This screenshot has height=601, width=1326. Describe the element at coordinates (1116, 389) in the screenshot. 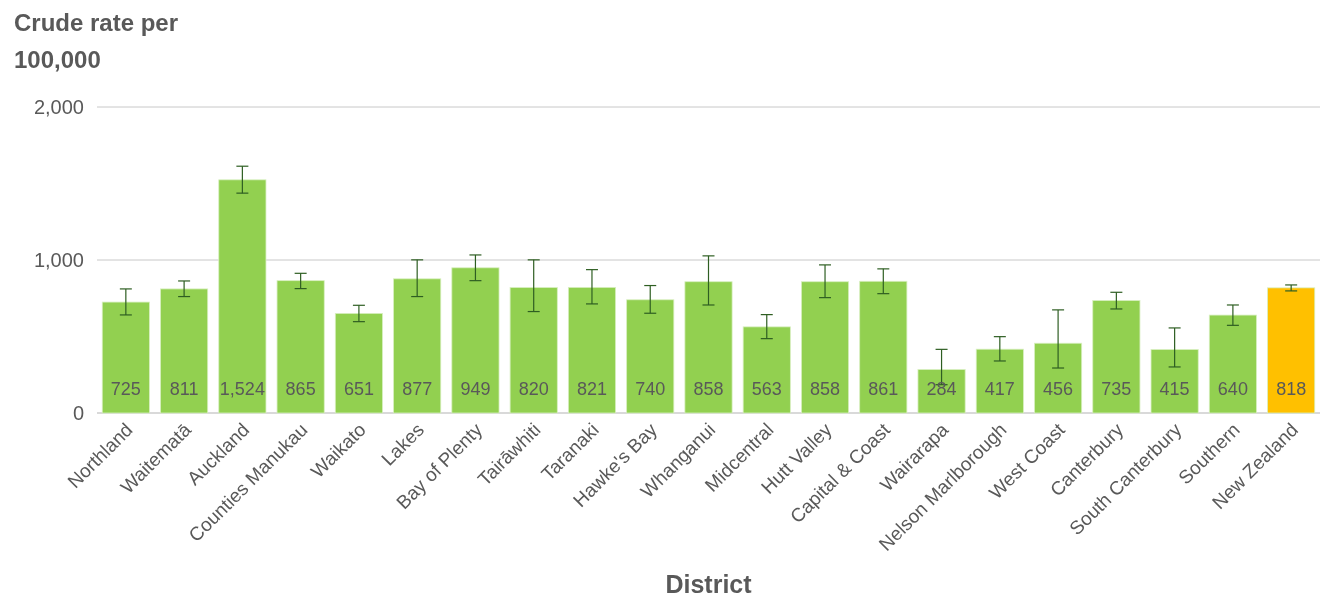

I see `data-label: 735` at that location.